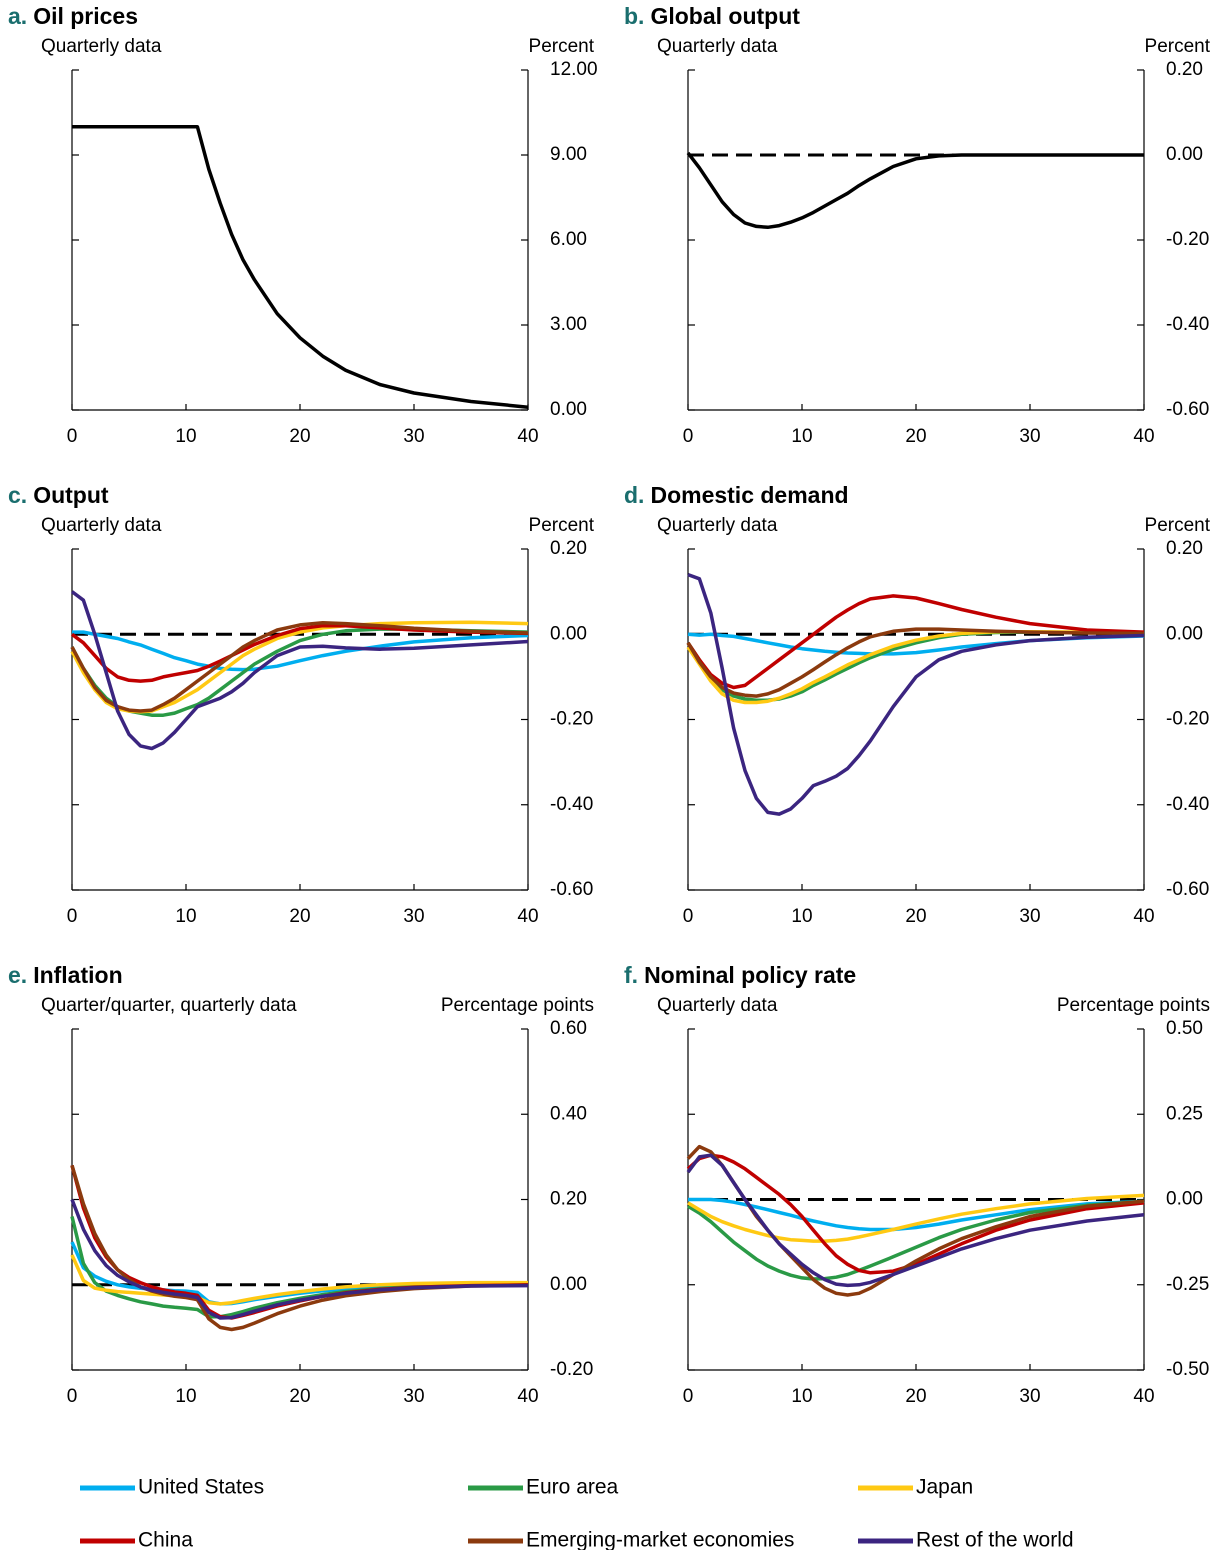  I want to click on panel-title: Oil prices, so click(85, 16).